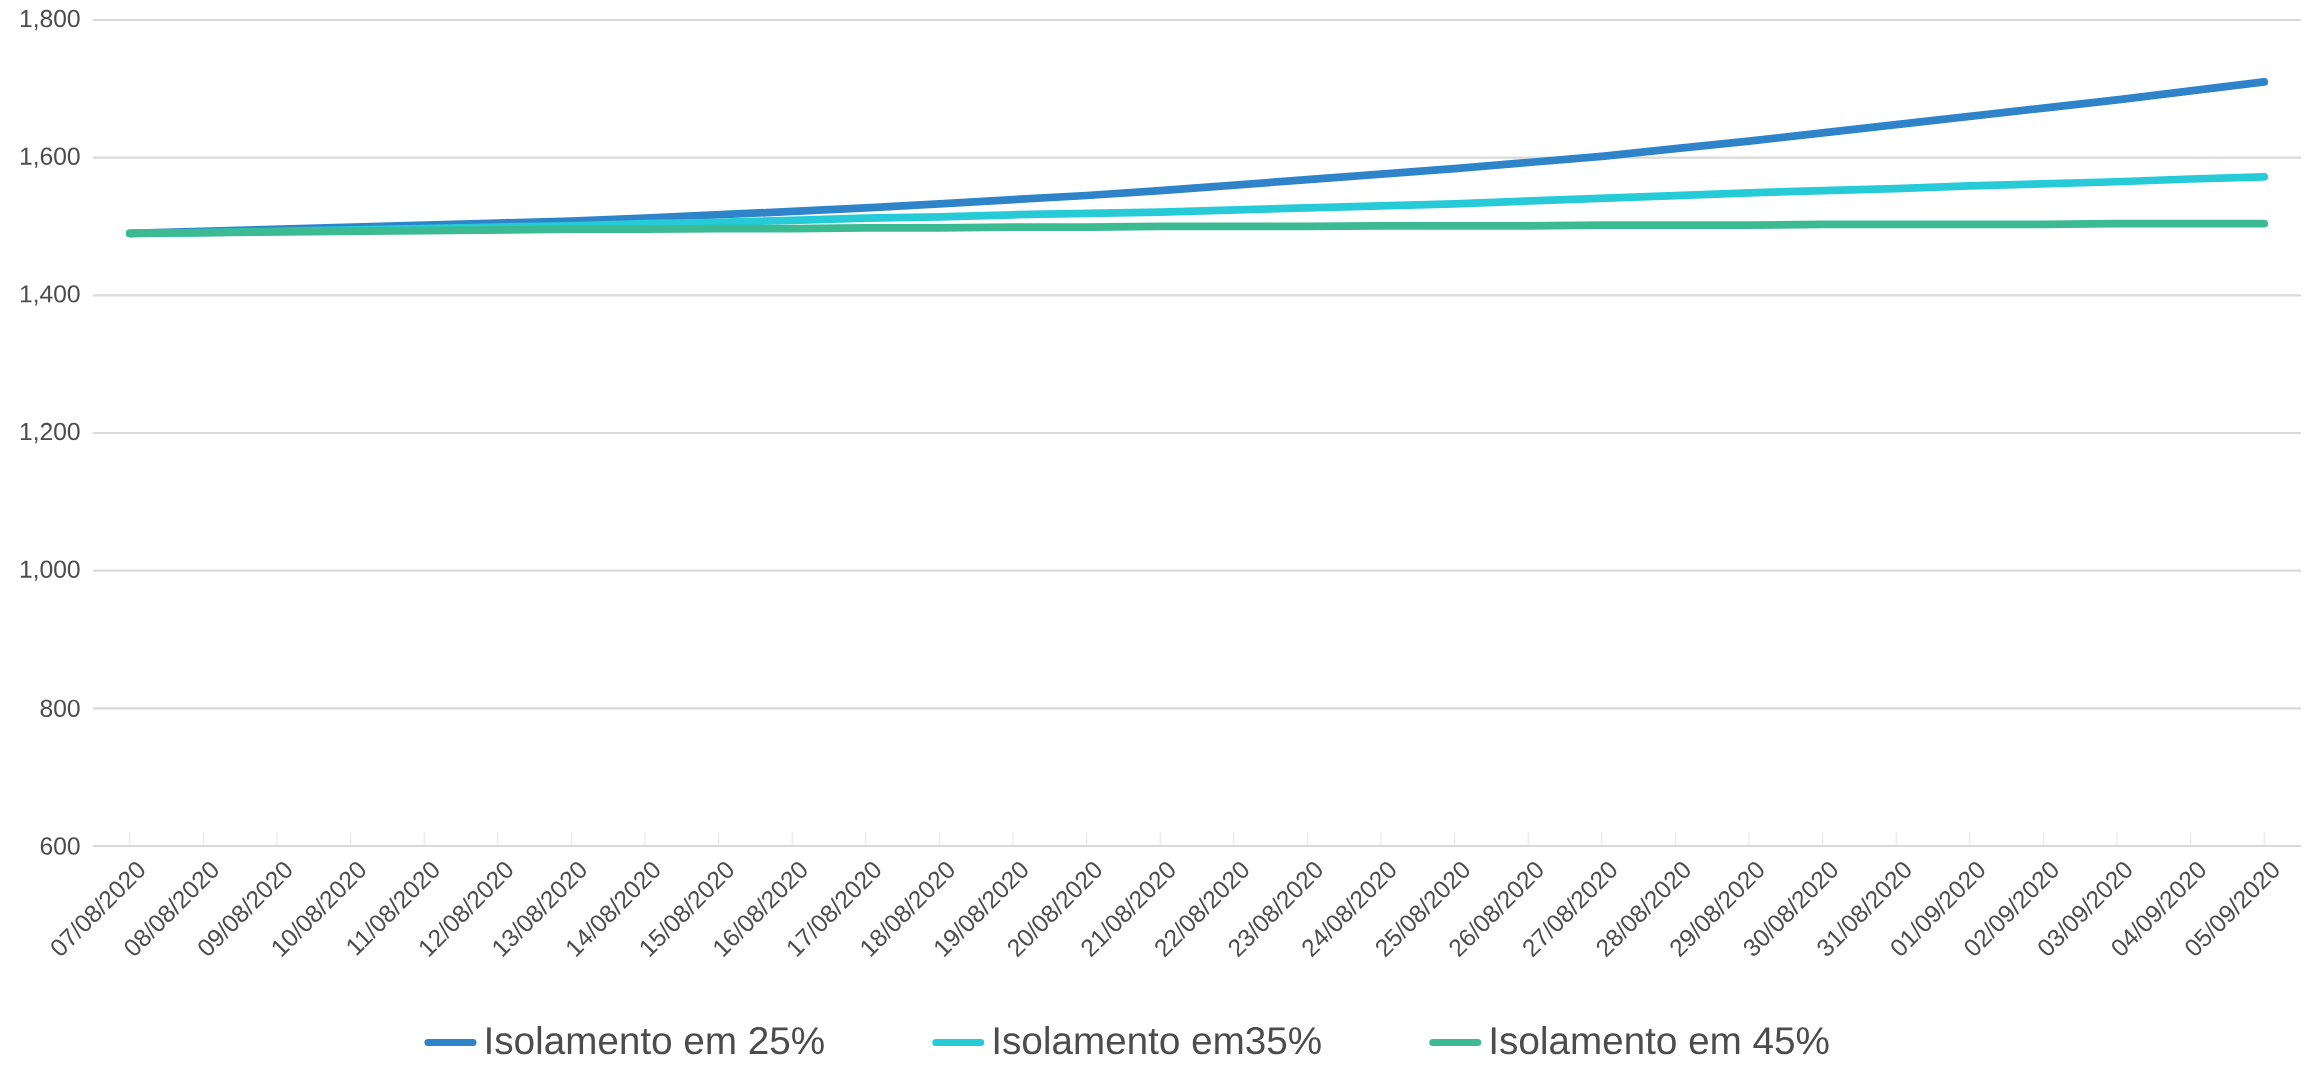  Describe the element at coordinates (1157, 1040) in the screenshot. I see `legend-label: Isolamento em35%` at that location.